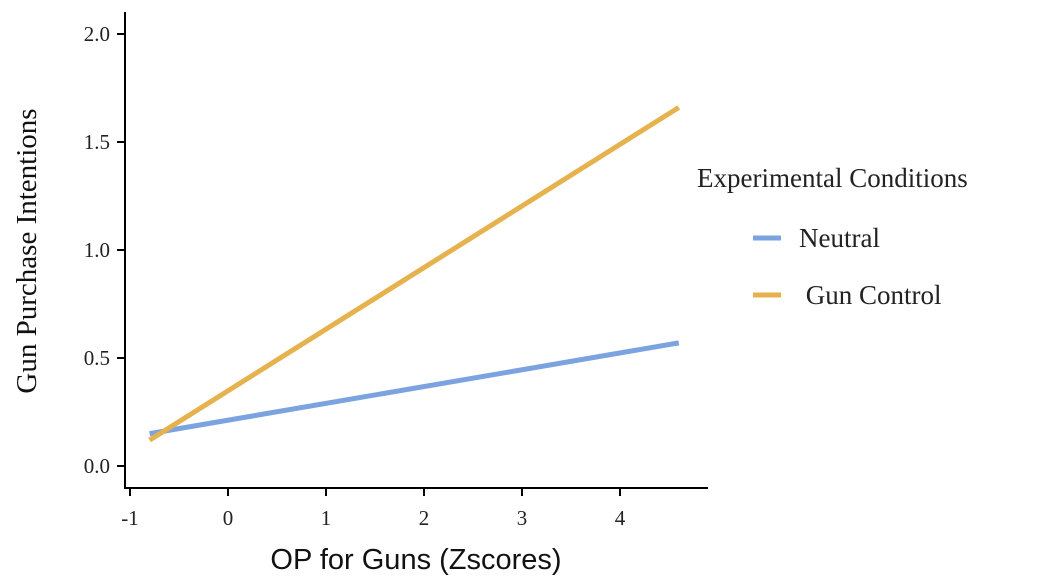 This screenshot has height=580, width=1039. I want to click on x-tick-label: 0, so click(228, 518).